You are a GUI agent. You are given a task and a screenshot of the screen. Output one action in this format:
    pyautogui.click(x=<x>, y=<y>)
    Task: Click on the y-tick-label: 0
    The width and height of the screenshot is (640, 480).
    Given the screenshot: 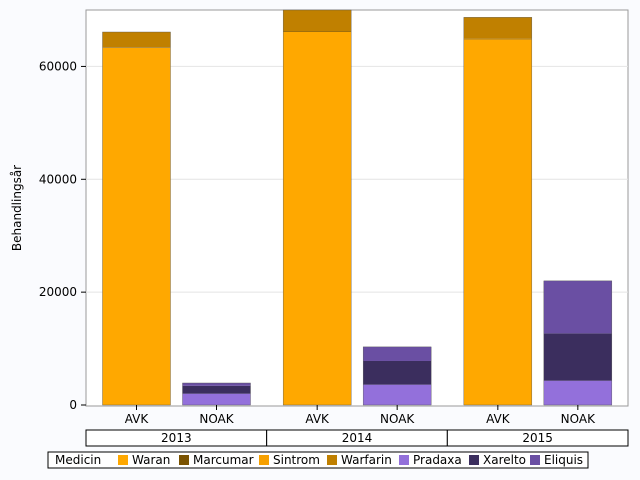 What is the action you would take?
    pyautogui.click(x=73, y=405)
    